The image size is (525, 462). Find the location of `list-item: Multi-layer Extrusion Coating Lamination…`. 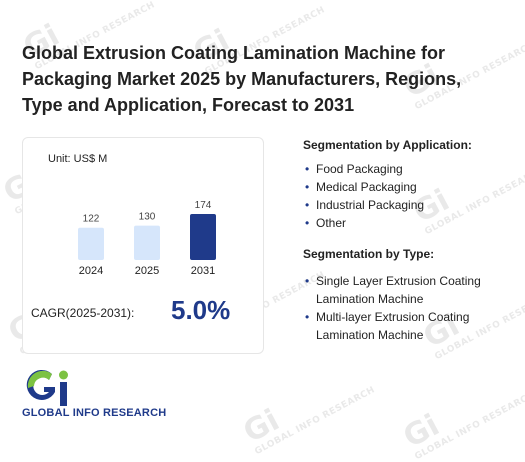

list-item: Multi-layer Extrusion Coating Lamination… is located at coordinates (408, 326).